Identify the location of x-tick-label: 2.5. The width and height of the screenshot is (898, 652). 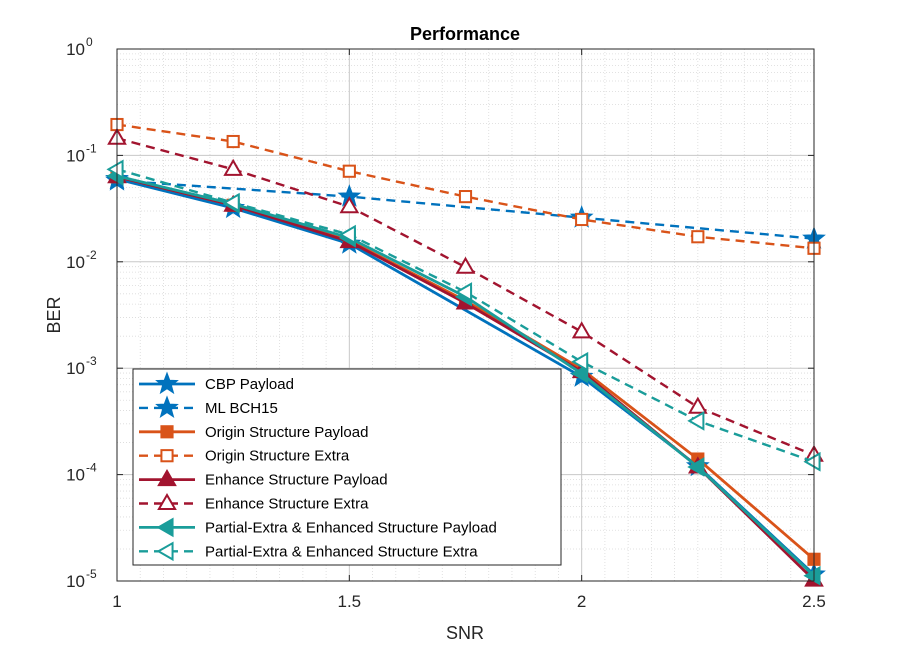
(814, 601).